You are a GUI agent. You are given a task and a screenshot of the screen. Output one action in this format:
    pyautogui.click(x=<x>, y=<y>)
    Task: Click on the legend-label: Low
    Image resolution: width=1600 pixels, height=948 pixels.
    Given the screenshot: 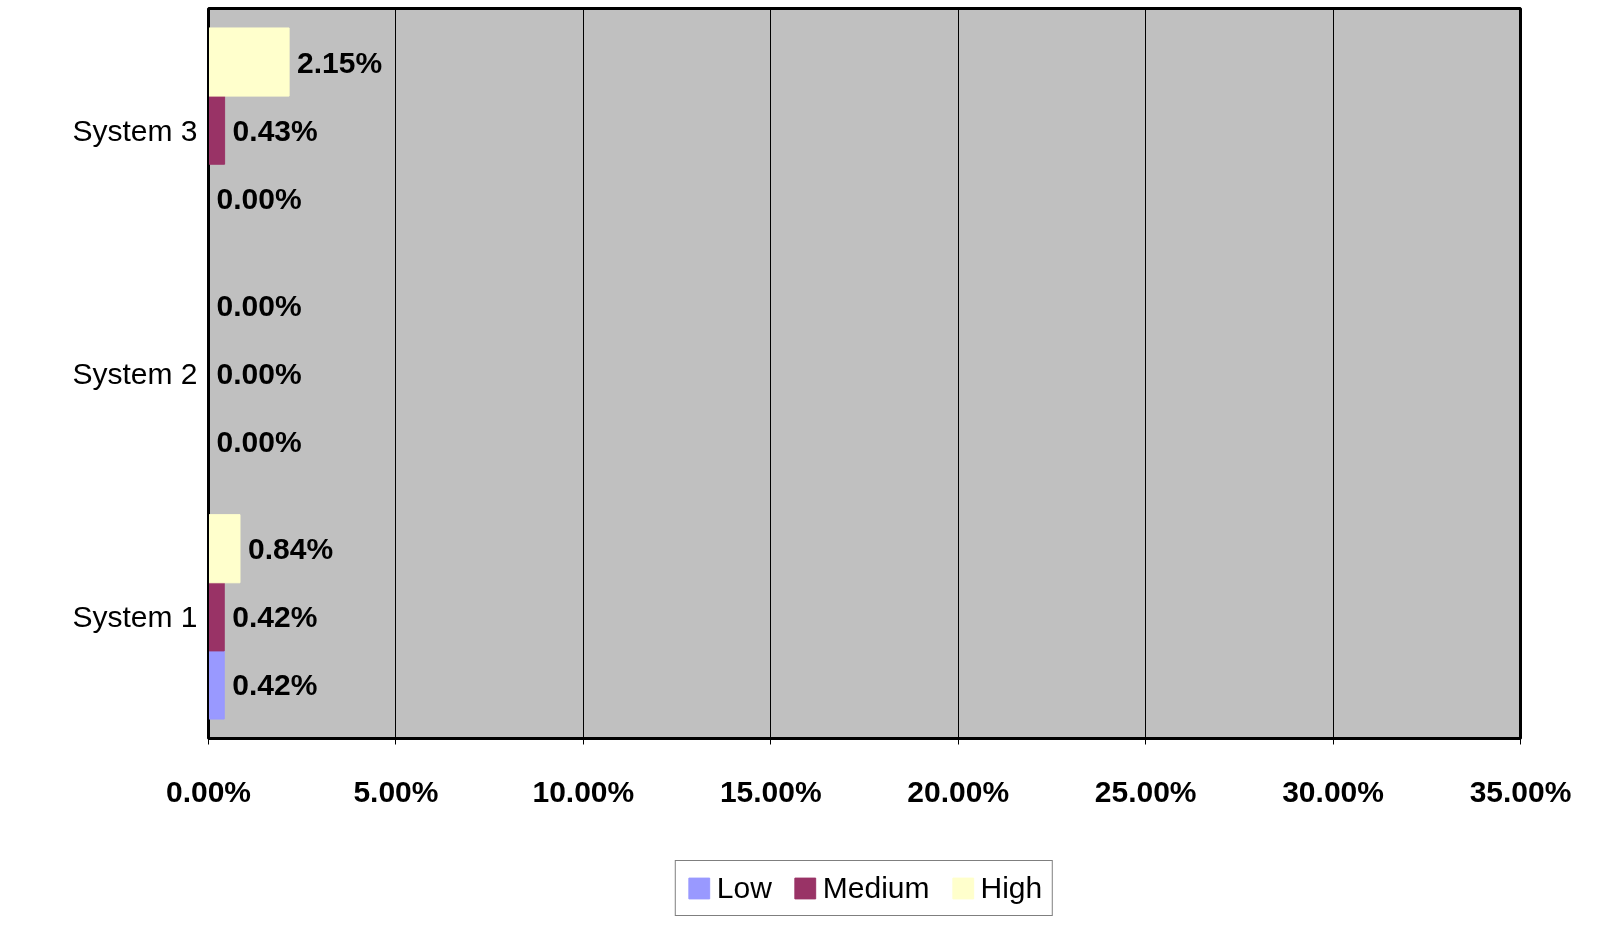 What is the action you would take?
    pyautogui.click(x=744, y=888)
    